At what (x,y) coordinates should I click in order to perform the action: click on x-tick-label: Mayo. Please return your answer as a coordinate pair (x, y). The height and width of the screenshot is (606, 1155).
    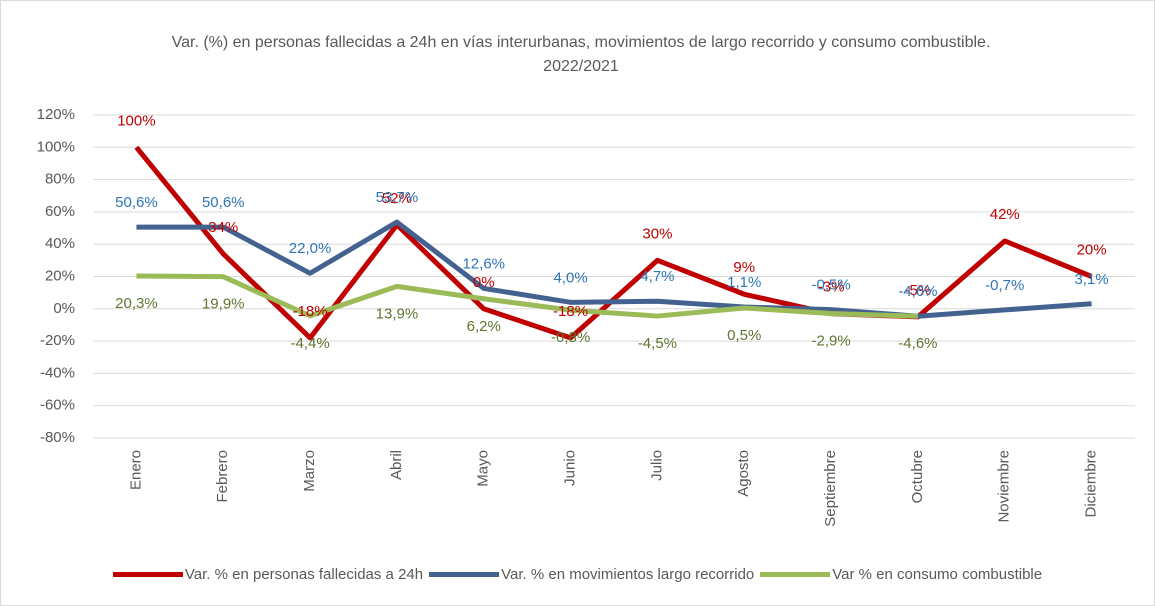
    Looking at the image, I should click on (483, 468).